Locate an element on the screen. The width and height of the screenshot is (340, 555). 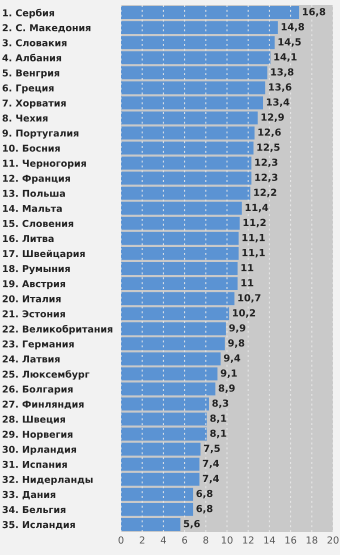
data-label: 16,8 is located at coordinates (314, 12).